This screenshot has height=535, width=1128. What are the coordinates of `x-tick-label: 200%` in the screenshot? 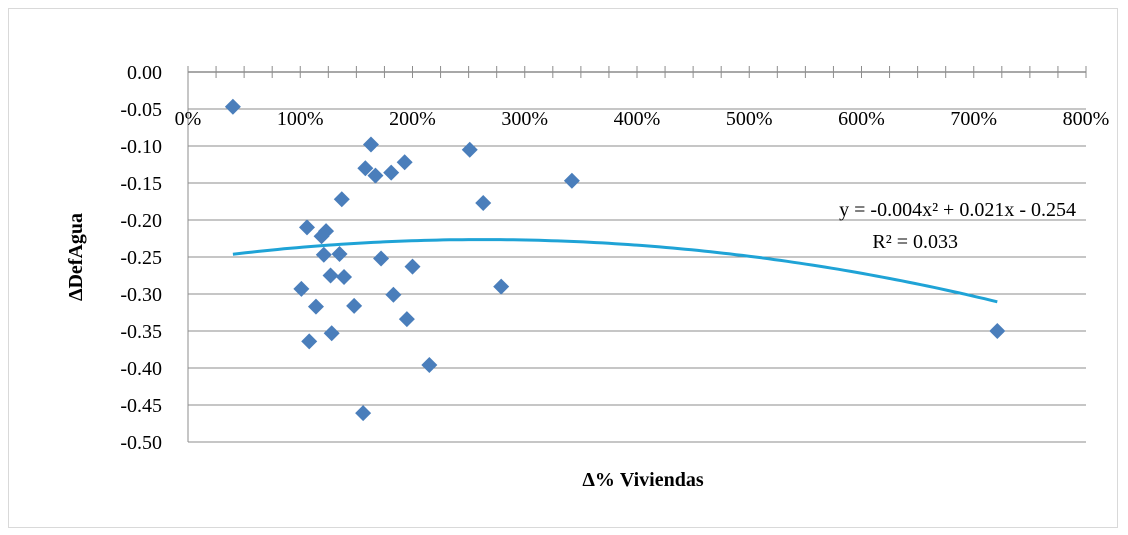 It's located at (412, 119).